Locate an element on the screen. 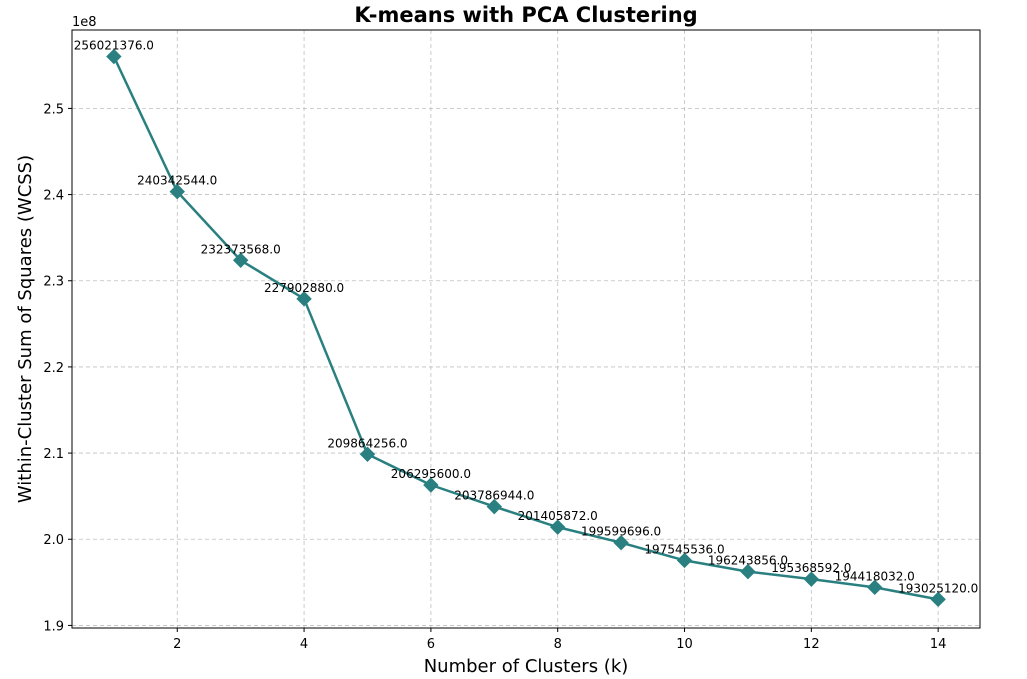 The height and width of the screenshot is (679, 1027). y-tick-label: 2.3 is located at coordinates (53, 282).